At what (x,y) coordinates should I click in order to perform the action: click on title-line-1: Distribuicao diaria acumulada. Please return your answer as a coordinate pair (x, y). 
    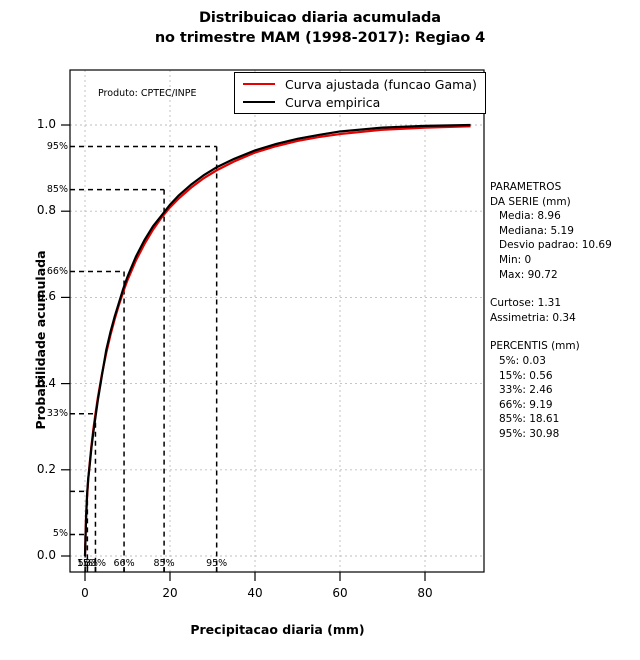
    Looking at the image, I should click on (320, 18).